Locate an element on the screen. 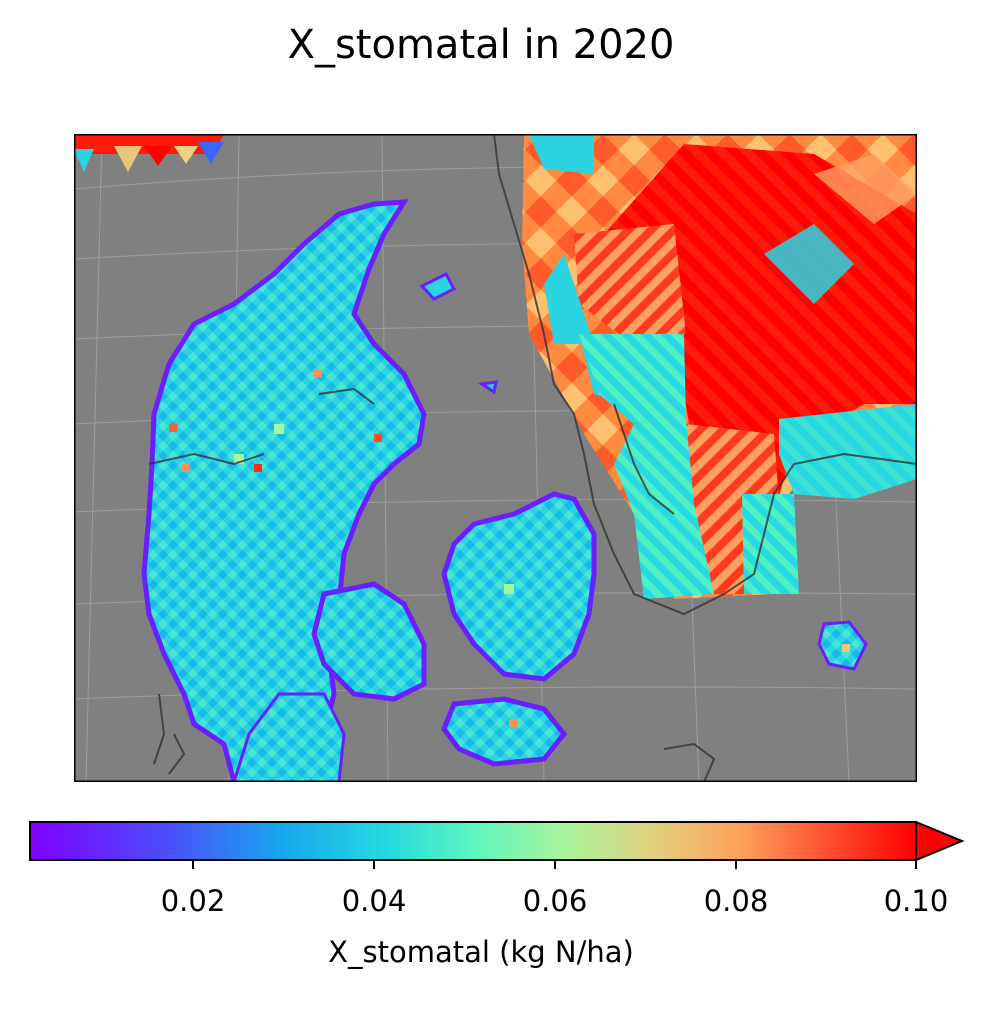  zealand-data-region is located at coordinates (519, 586).